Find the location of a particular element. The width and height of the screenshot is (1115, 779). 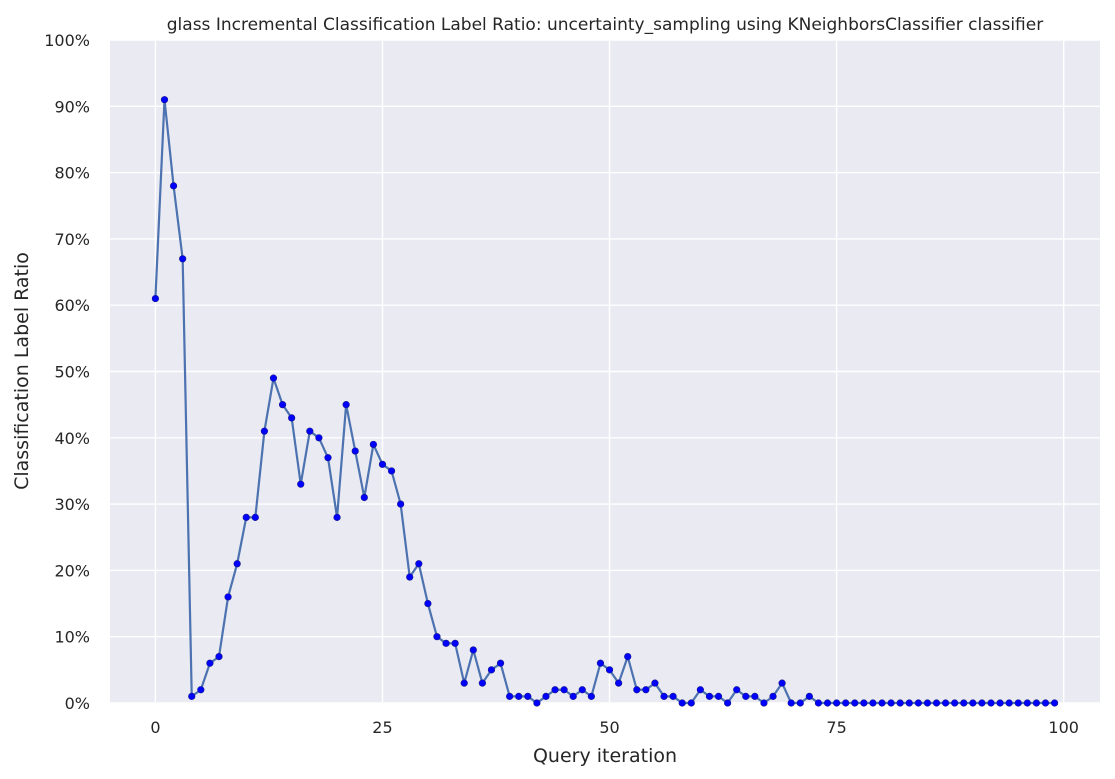

x-tick-label: 75 is located at coordinates (836, 727).